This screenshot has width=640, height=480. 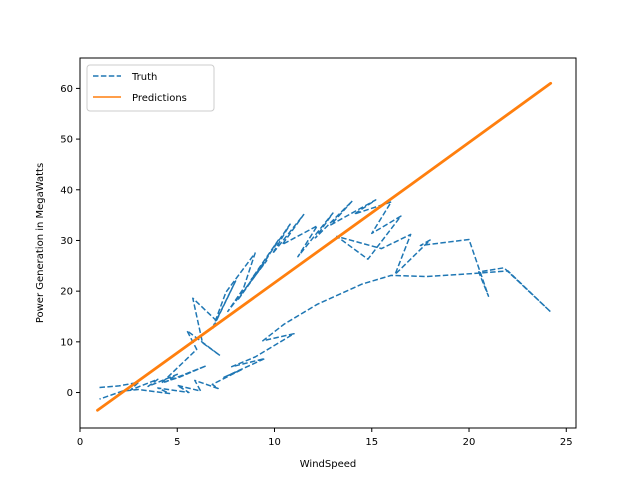 What do you see at coordinates (66, 292) in the screenshot?
I see `y-tick-label: 20` at bounding box center [66, 292].